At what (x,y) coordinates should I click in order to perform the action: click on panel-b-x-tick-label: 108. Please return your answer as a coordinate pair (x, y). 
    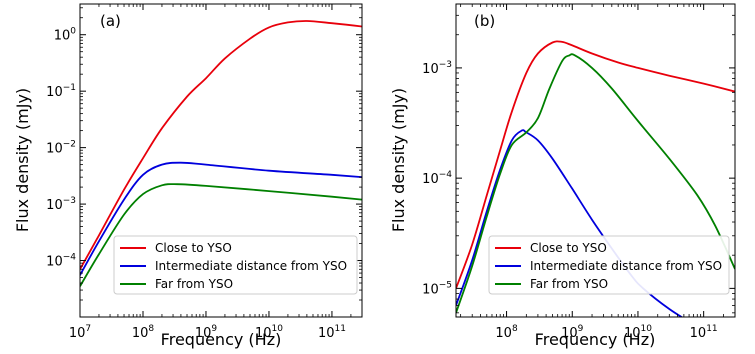
    Looking at the image, I should click on (506, 332).